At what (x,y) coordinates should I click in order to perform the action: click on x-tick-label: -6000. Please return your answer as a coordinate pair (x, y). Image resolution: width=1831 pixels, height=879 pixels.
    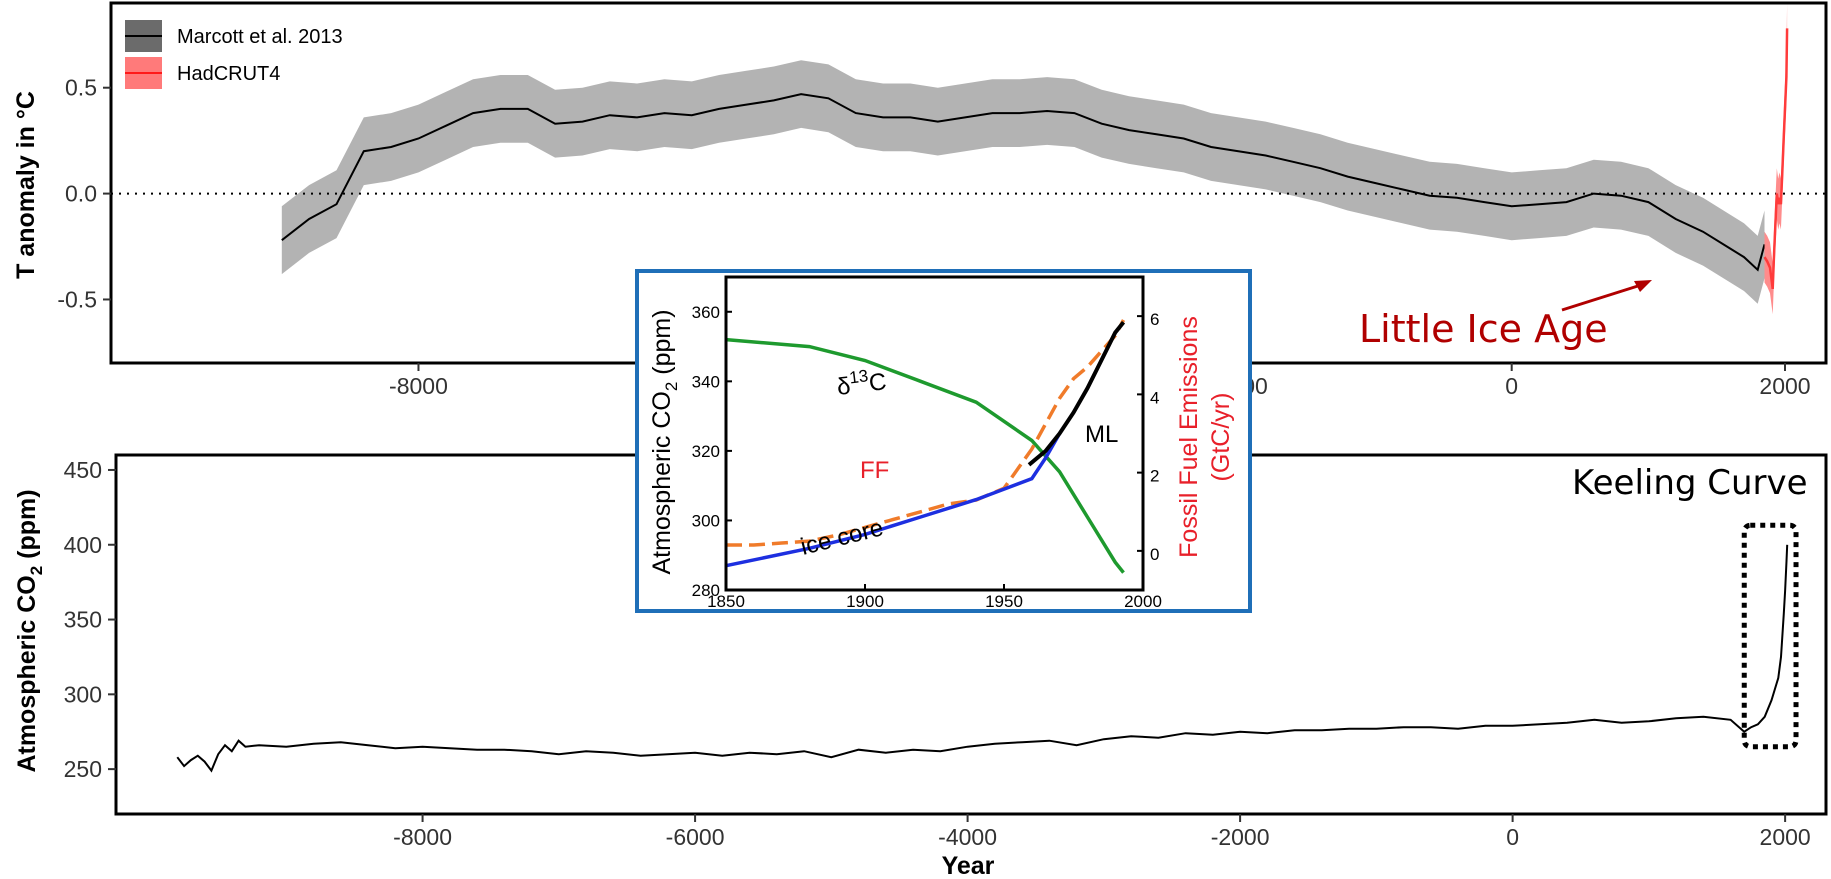
    Looking at the image, I should click on (695, 837).